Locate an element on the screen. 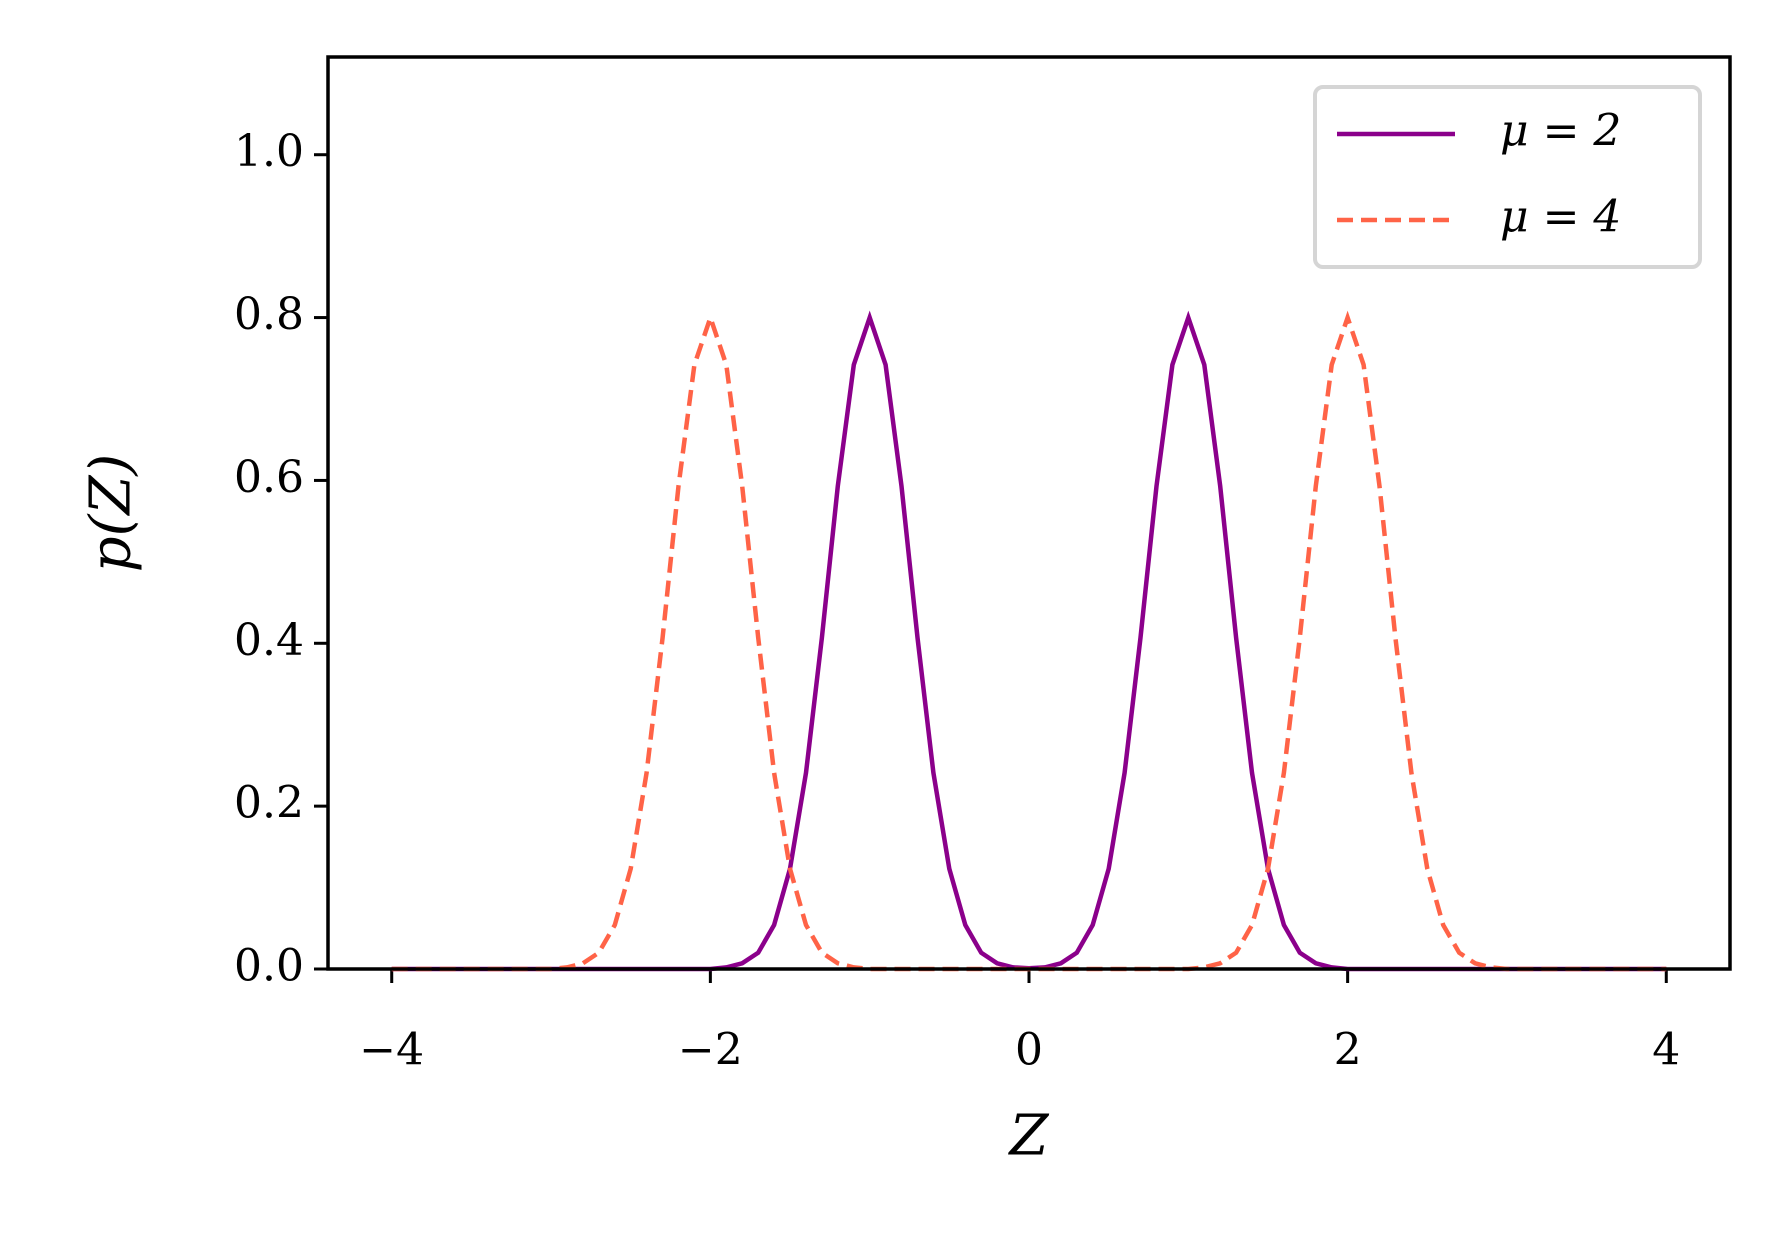 The height and width of the screenshot is (1242, 1781). y-tick-label: 0.6 is located at coordinates (269, 477).